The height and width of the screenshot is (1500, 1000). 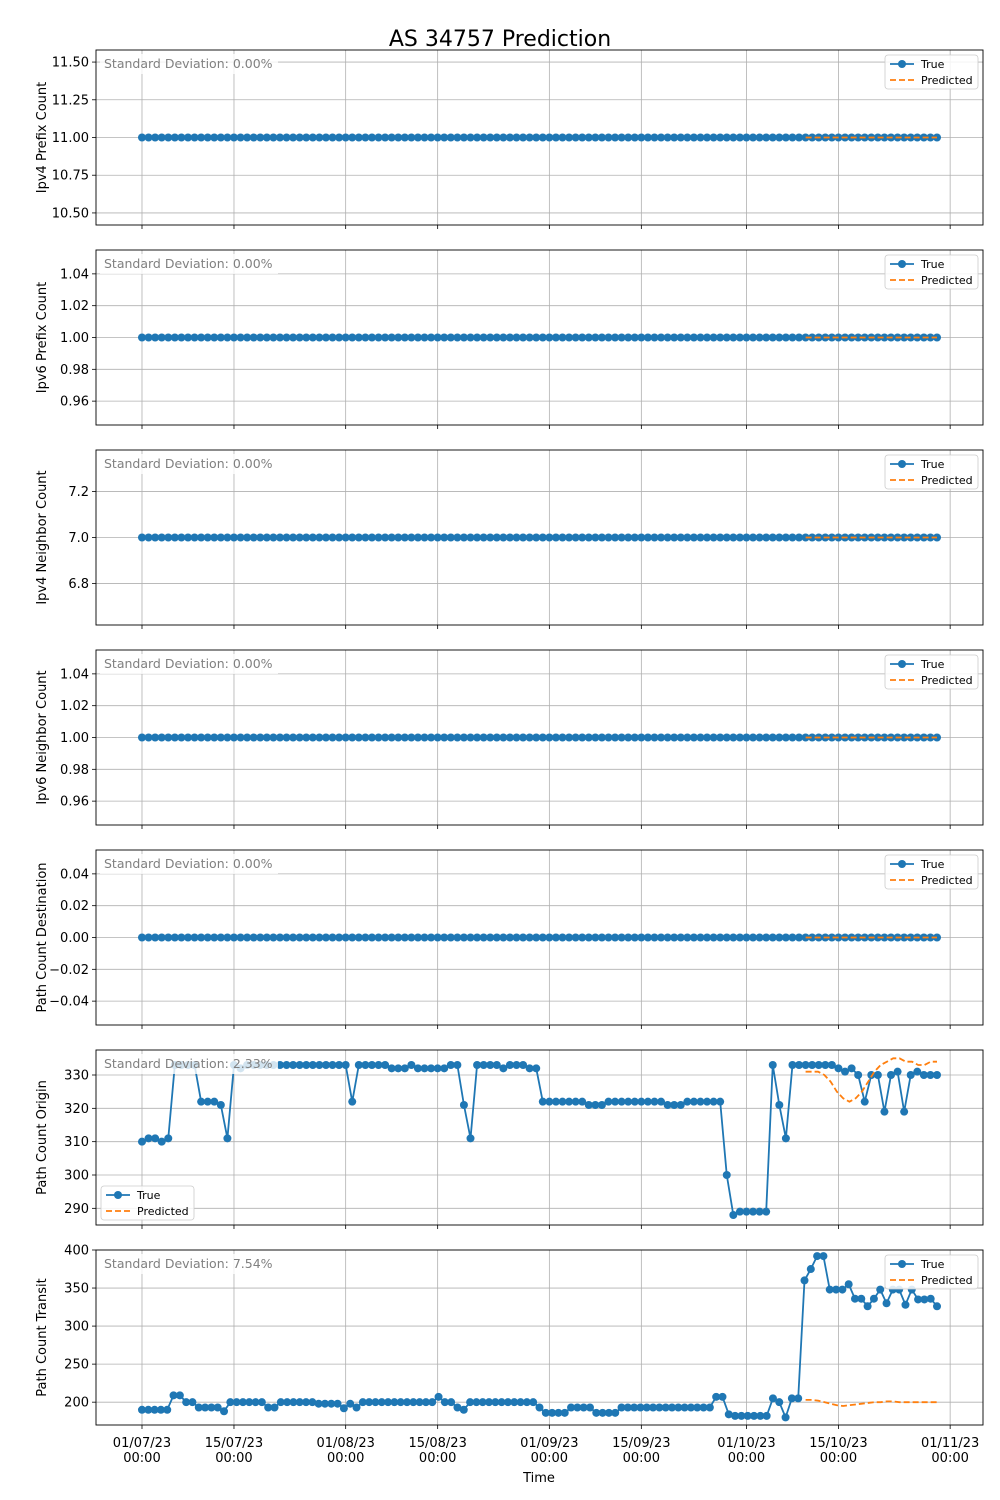 I want to click on y-tick-label: 0.98, so click(x=74, y=770).